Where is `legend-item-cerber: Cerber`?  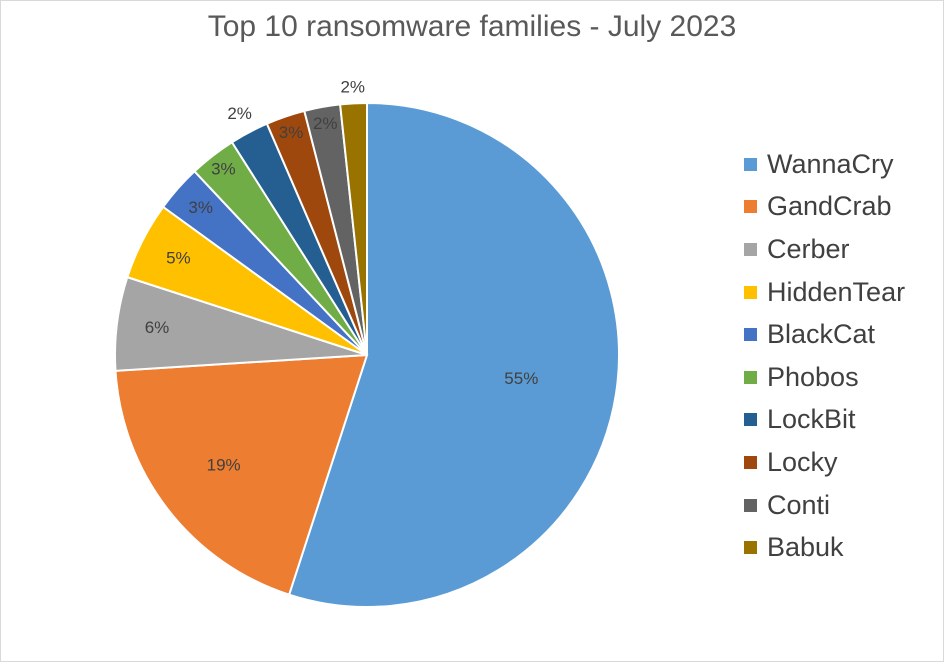 legend-item-cerber: Cerber is located at coordinates (824, 249).